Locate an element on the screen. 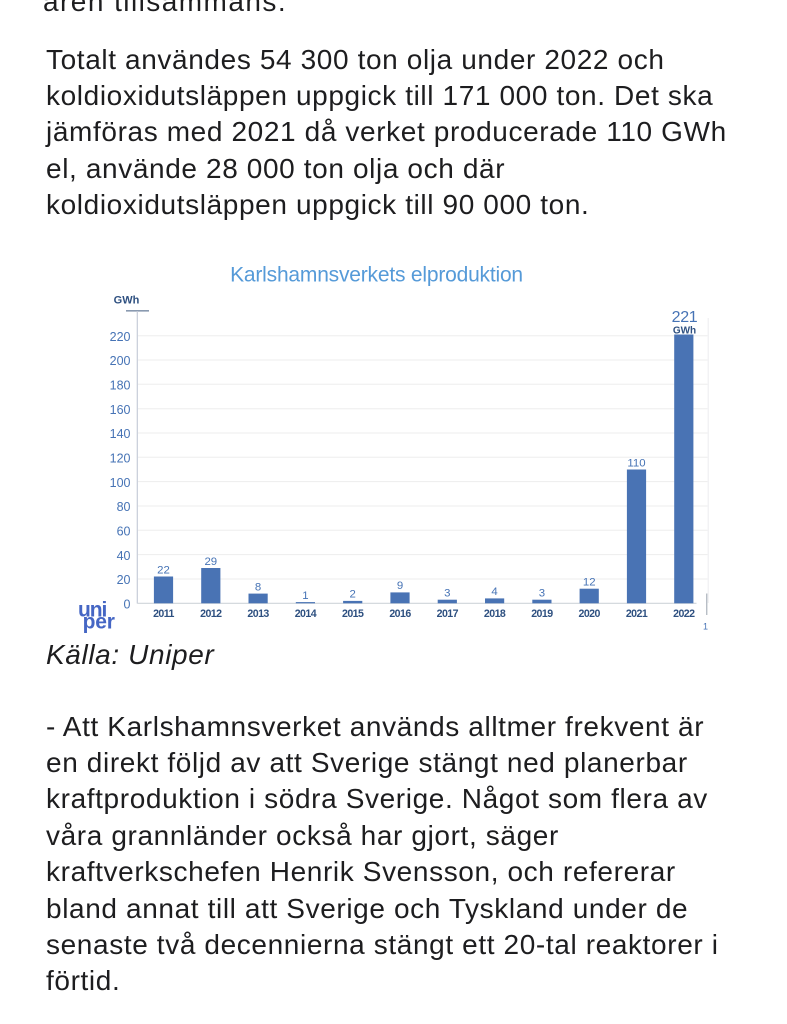  svg-text: 200 is located at coordinates (120, 361).